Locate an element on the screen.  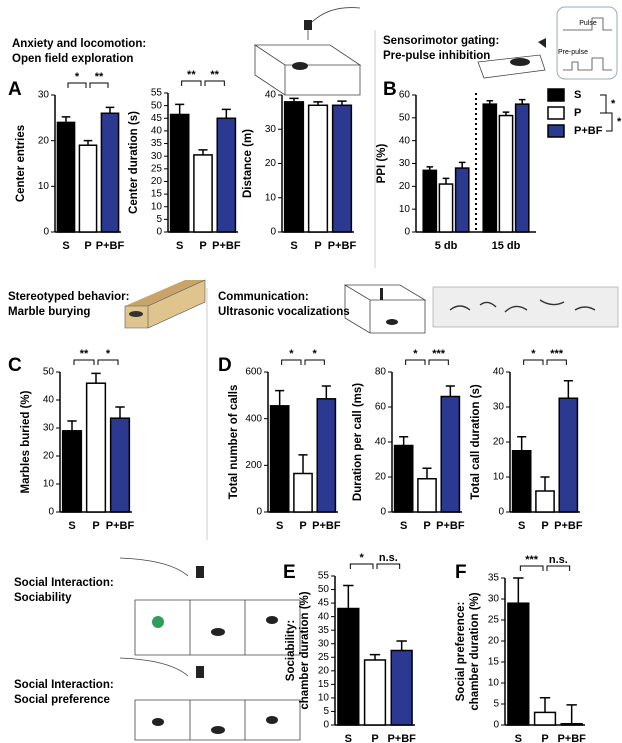
y-axis-label: Distance (m) is located at coordinates (248, 163).